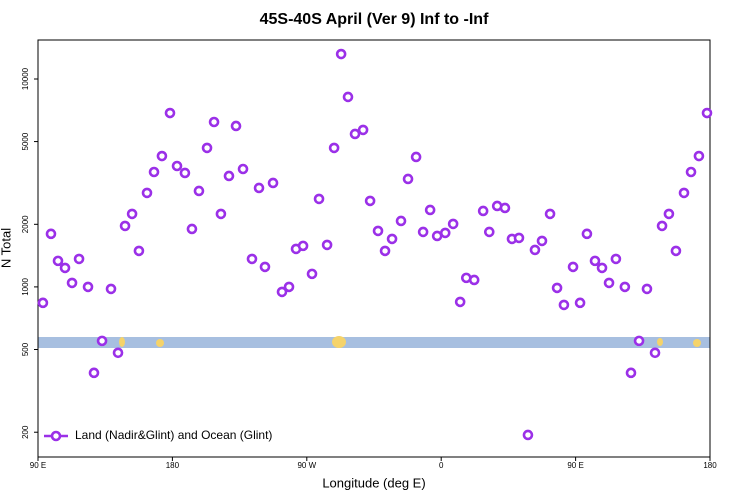 This screenshot has height=500, width=750. Describe the element at coordinates (25, 141) in the screenshot. I see `y-tick-label: 5000` at that location.